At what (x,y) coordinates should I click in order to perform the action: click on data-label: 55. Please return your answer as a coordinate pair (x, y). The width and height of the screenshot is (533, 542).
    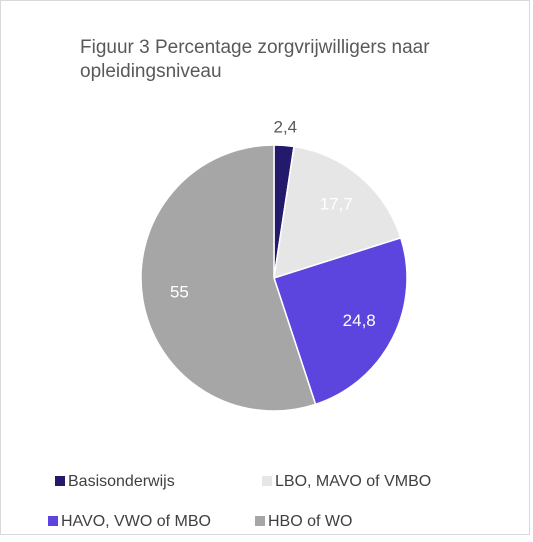
    Looking at the image, I should click on (179, 292).